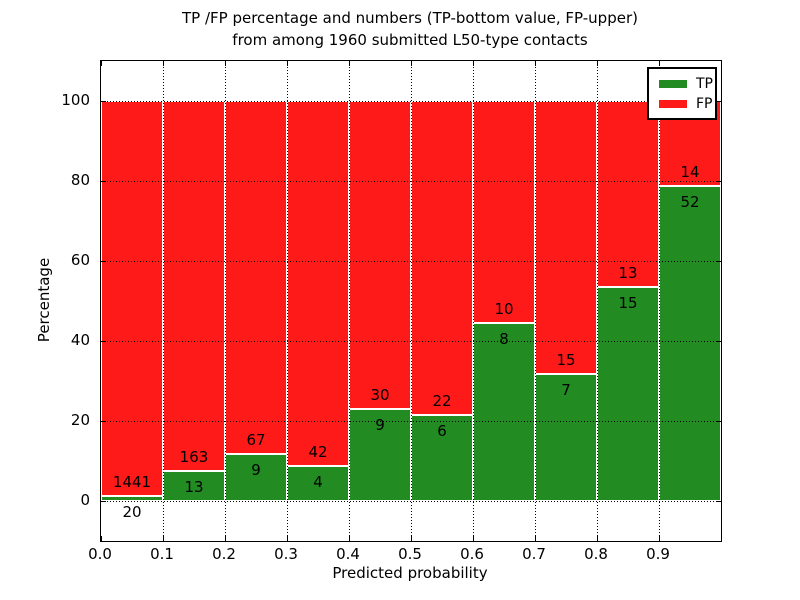 Image resolution: width=800 pixels, height=600 pixels. I want to click on x-tick-label: 0.5, so click(410, 554).